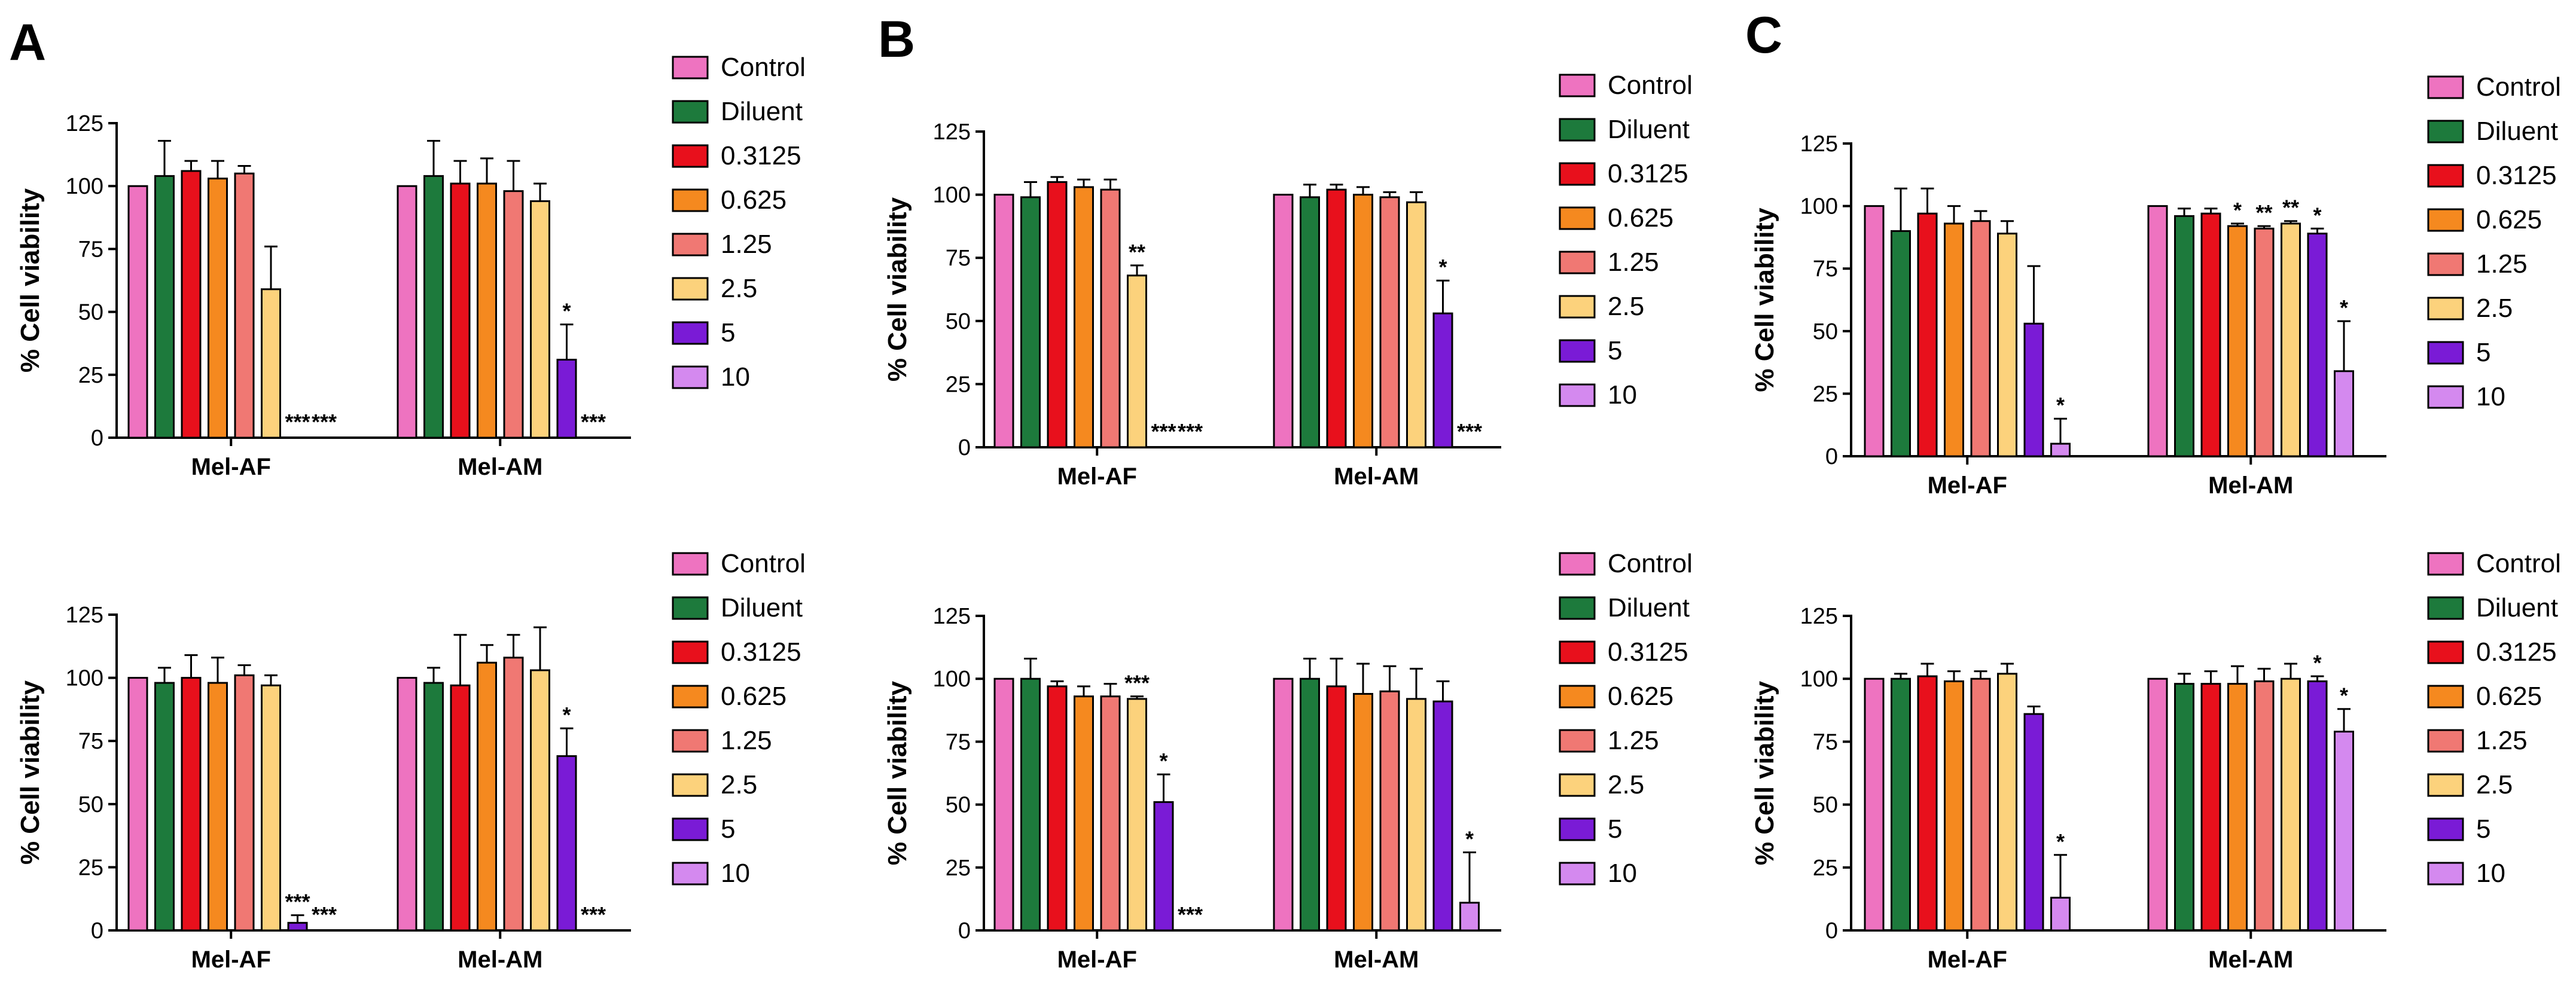 This screenshot has width=2576, height=986. What do you see at coordinates (2516, 652) in the screenshot?
I see `legend-label: 0.3125` at bounding box center [2516, 652].